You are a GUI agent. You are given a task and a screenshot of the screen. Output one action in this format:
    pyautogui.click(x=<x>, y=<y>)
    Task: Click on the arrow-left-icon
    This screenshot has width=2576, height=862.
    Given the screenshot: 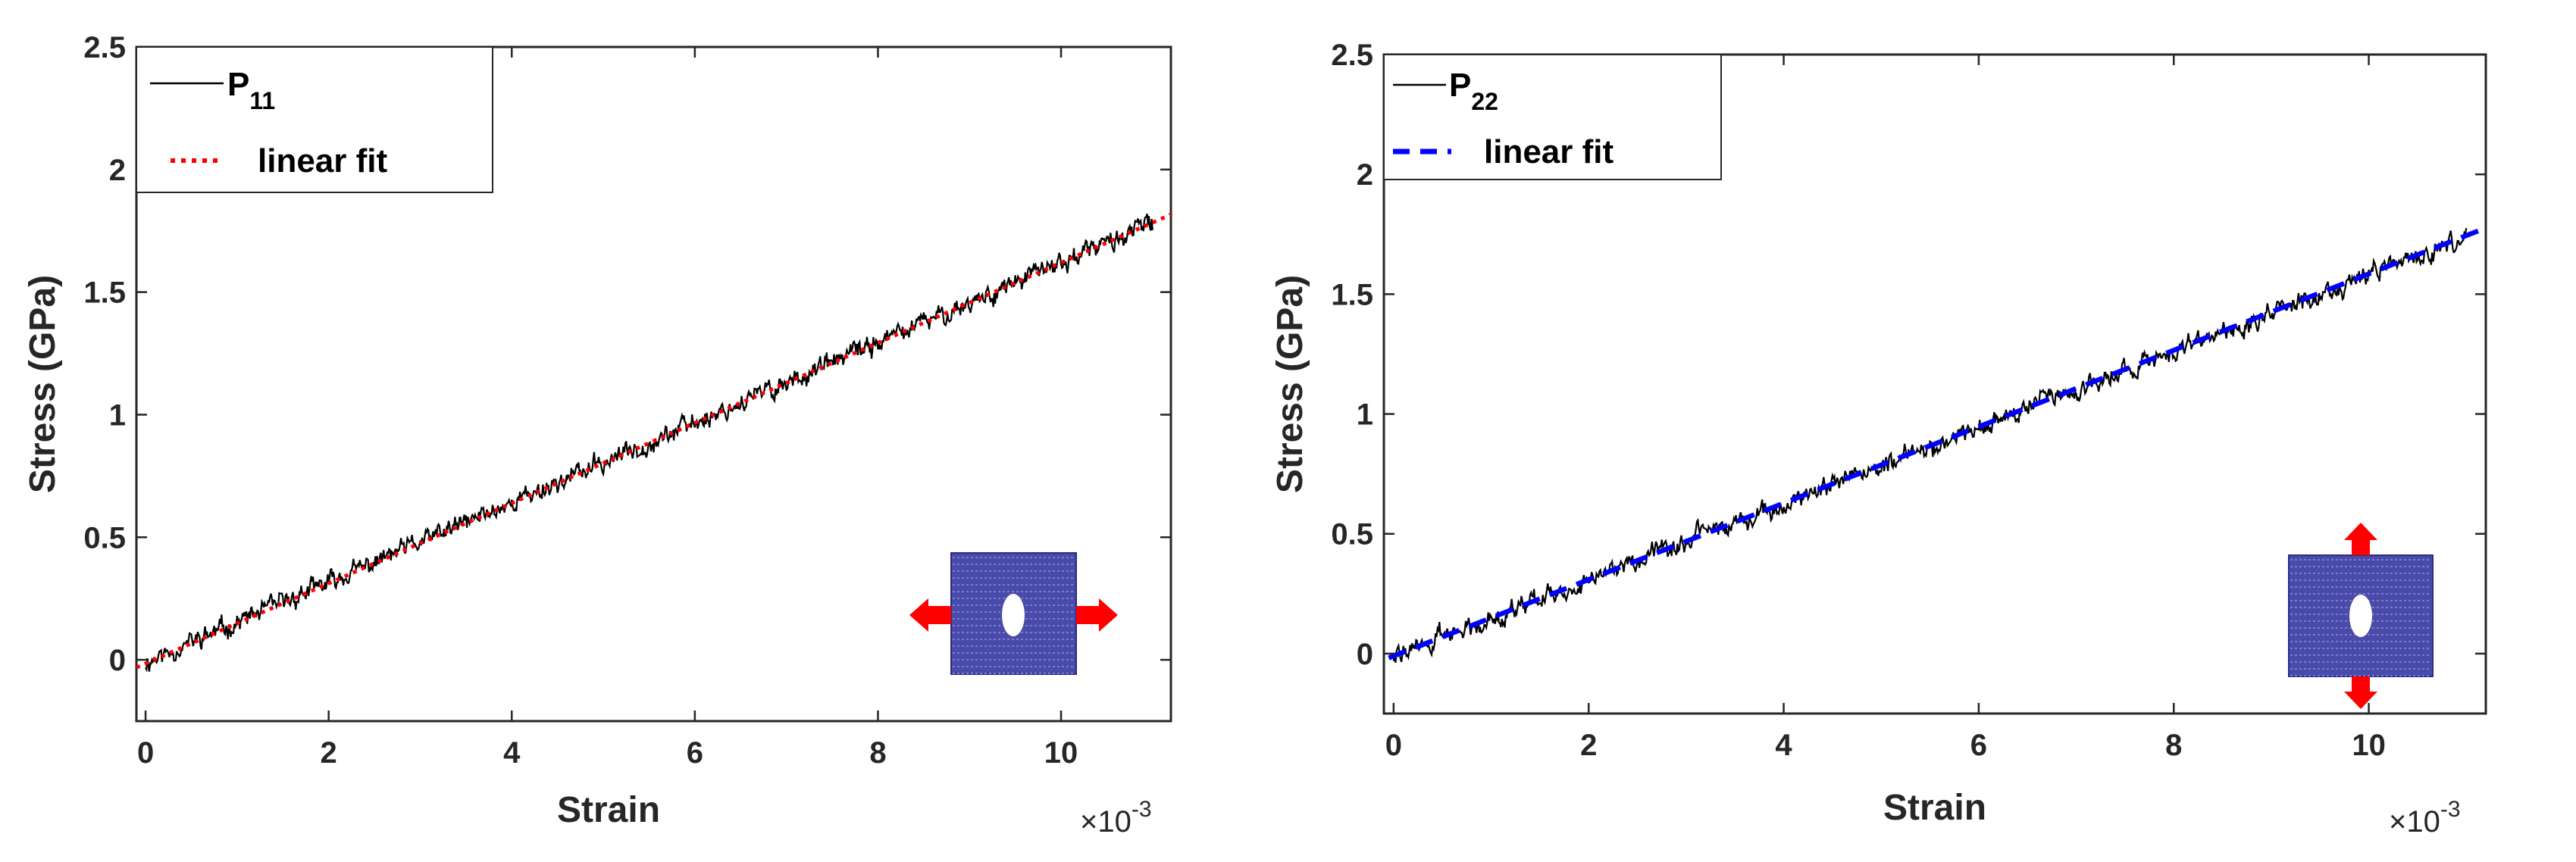 What is the action you would take?
    pyautogui.click(x=930, y=615)
    